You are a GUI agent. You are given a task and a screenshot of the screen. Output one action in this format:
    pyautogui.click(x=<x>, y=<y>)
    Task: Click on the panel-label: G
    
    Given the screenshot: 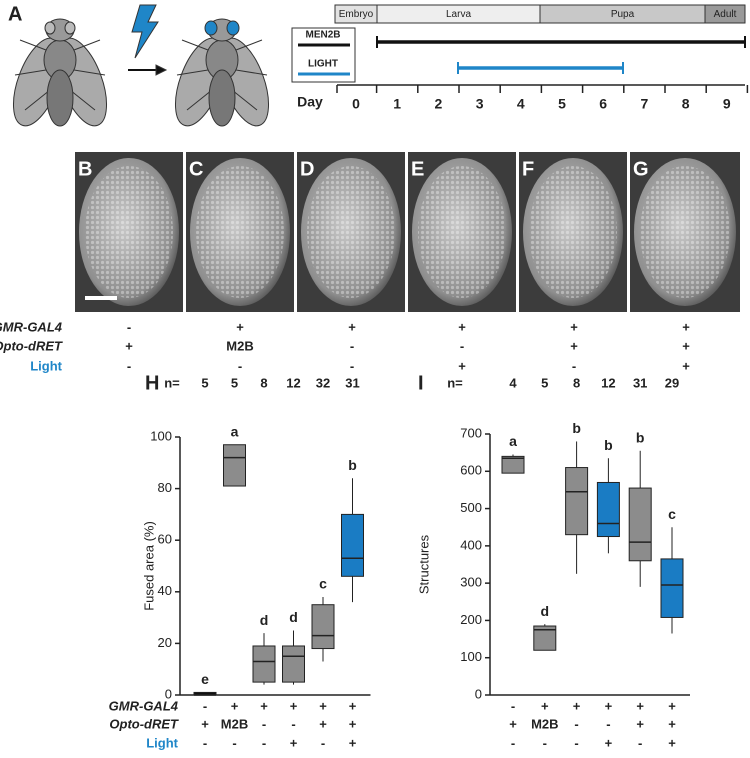 What is the action you would take?
    pyautogui.click(x=641, y=169)
    